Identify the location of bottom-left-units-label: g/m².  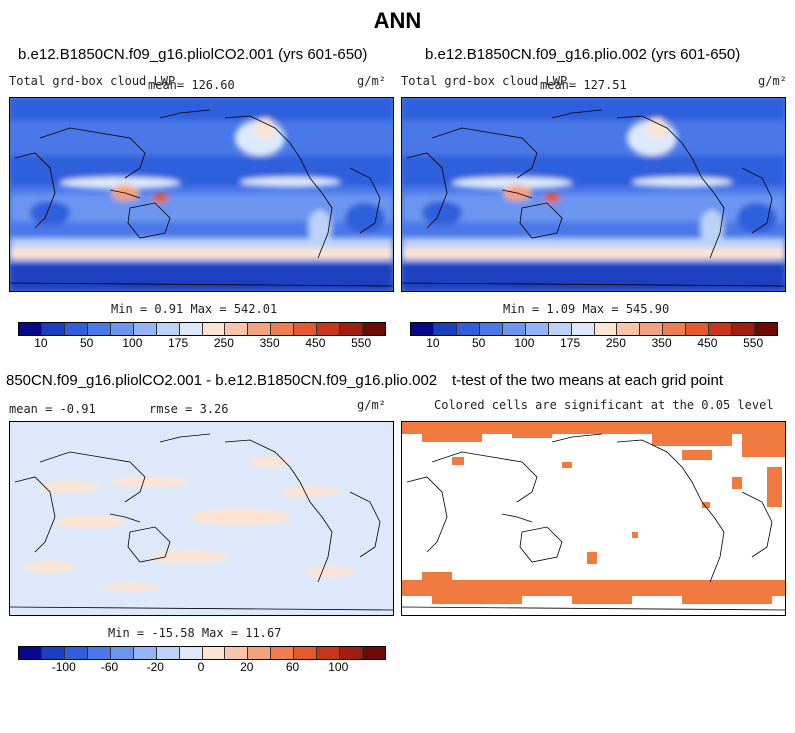
(371, 405).